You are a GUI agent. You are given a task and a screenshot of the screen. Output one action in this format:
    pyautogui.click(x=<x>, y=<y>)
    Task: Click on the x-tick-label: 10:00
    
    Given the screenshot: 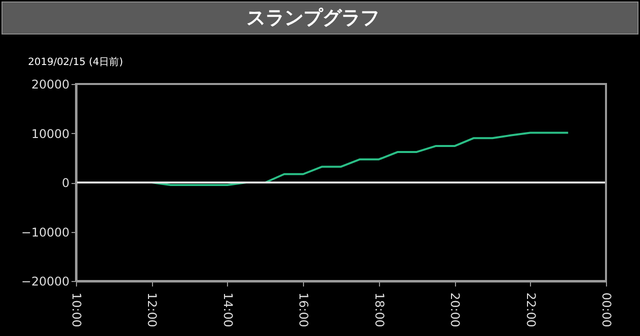 What is the action you would take?
    pyautogui.click(x=77, y=310)
    